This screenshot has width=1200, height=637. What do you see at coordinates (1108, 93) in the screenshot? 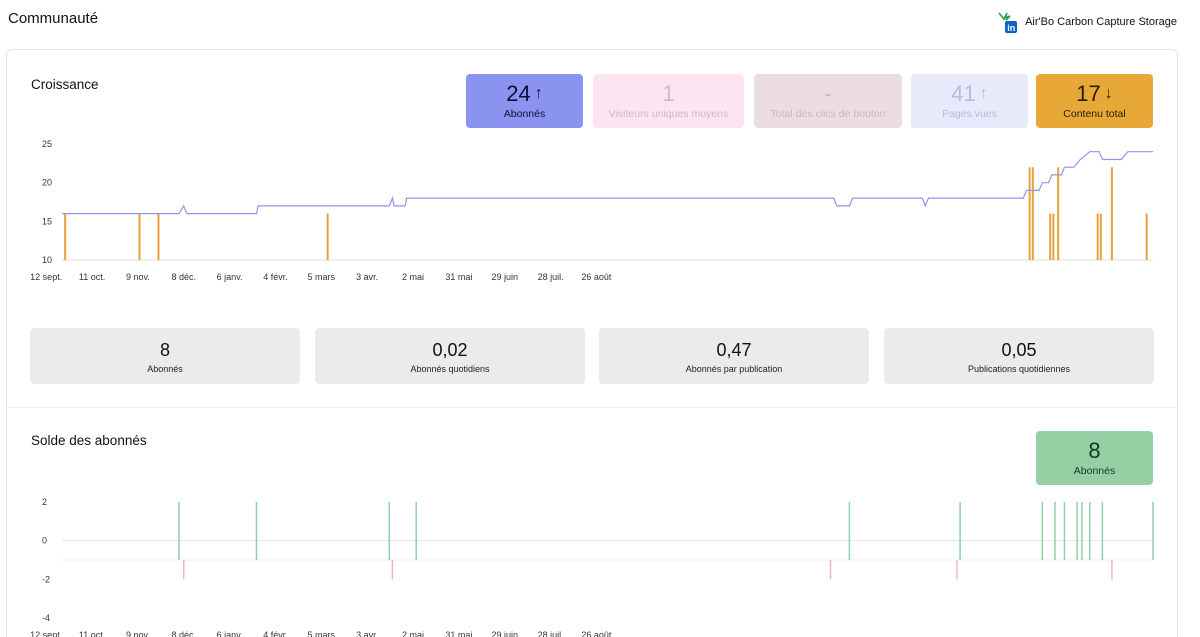
I see `arrow-down-icon: ↓` at bounding box center [1108, 93].